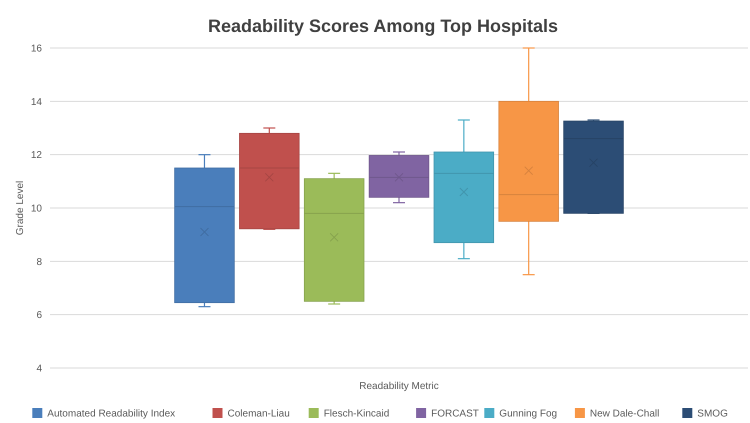 This screenshot has width=750, height=423. I want to click on y-tick-label: 10, so click(36, 209).